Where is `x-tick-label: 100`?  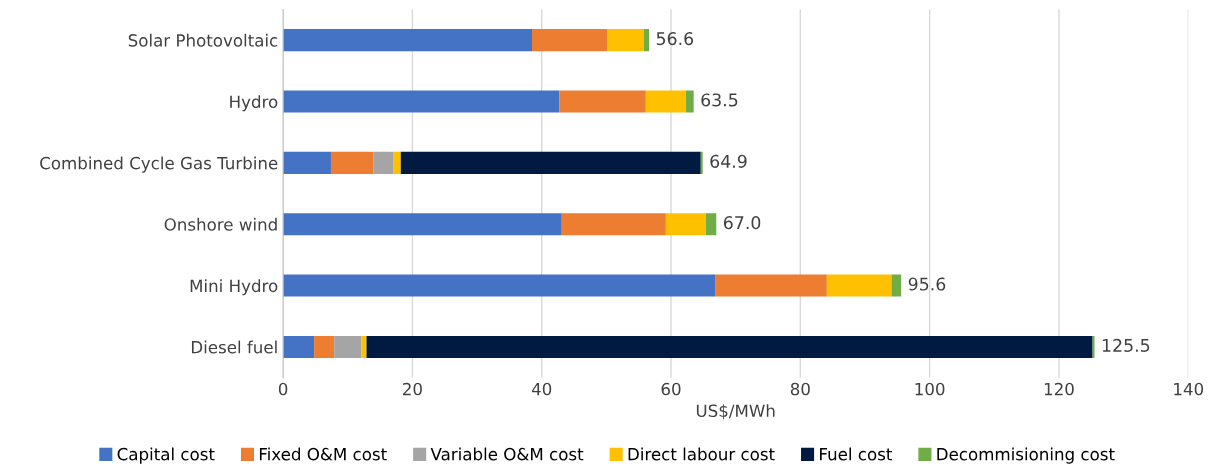
x-tick-label: 100 is located at coordinates (930, 389).